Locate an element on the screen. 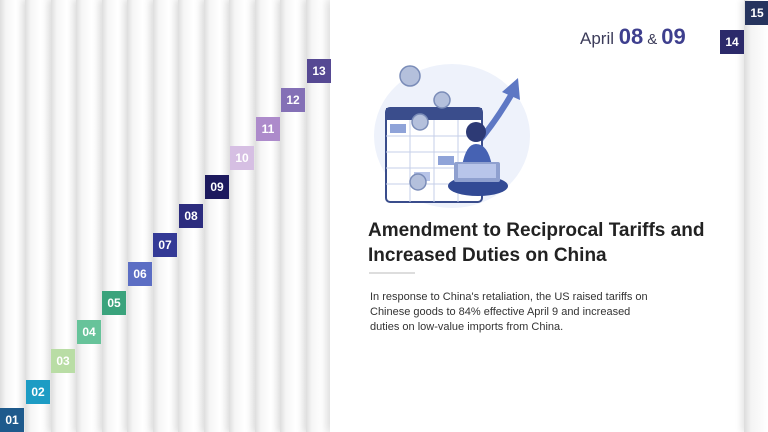 This screenshot has height=432, width=768. step-badge-05: 05 is located at coordinates (114, 303).